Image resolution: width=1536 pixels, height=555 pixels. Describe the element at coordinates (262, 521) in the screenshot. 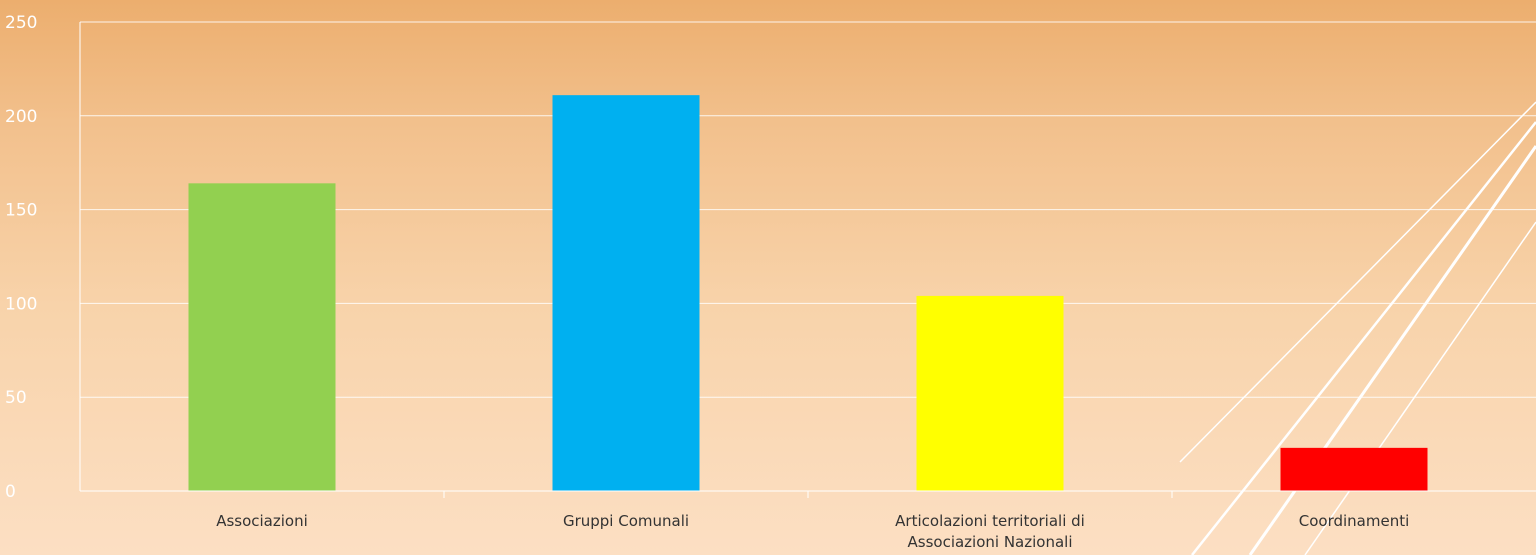

I see `x-category-label: Associazioni` at that location.